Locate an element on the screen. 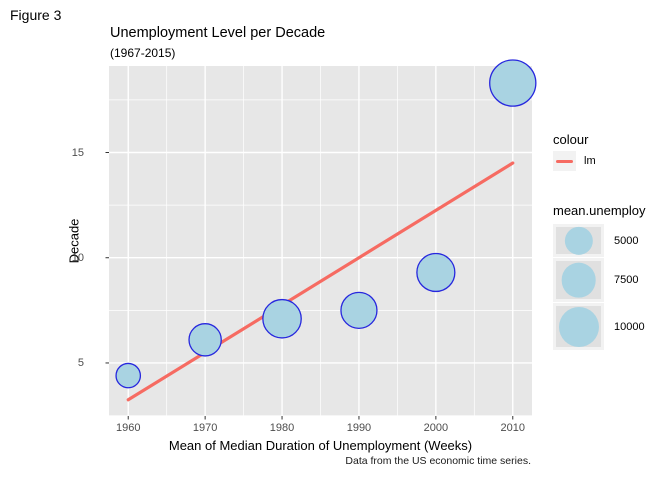 The height and width of the screenshot is (480, 672). x-tick-label: 2000 is located at coordinates (436, 428).